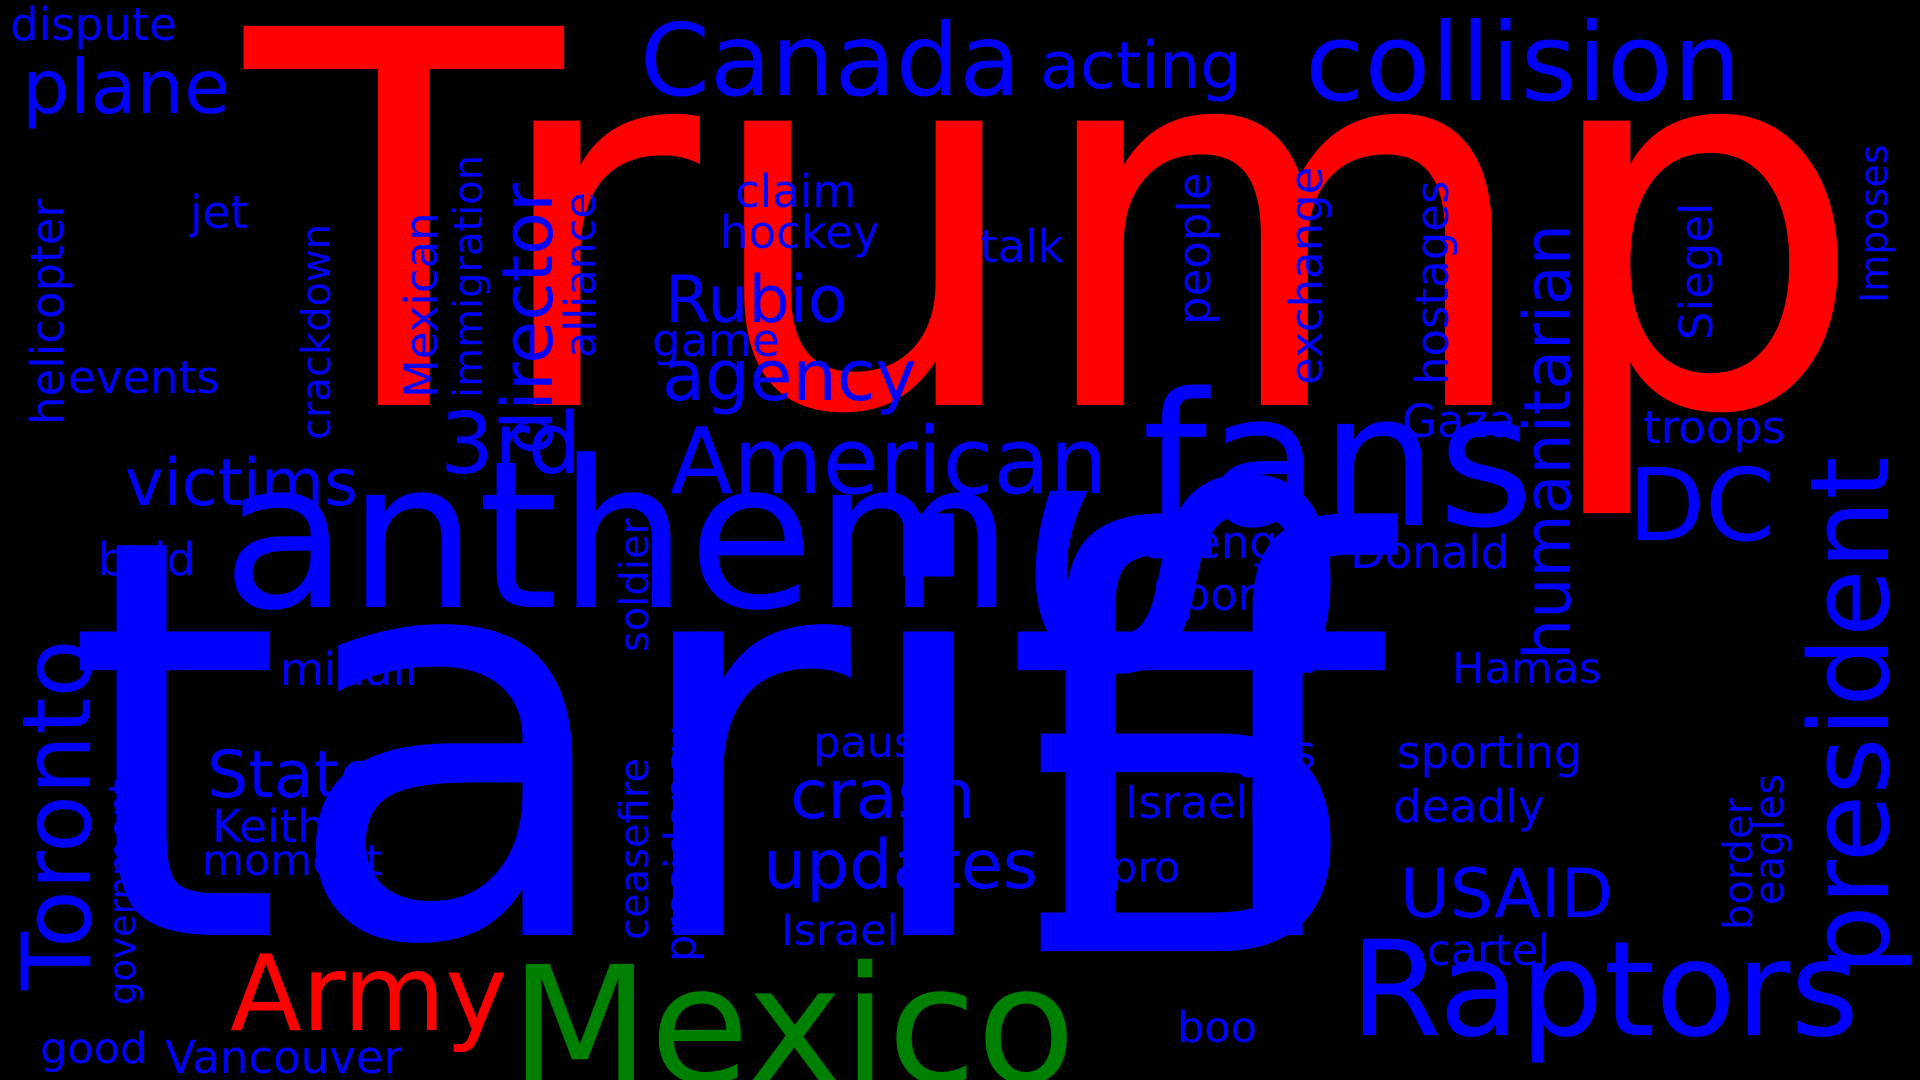 This screenshot has height=1080, width=1920. I want to click on word-changes: changes, so click(1221, 752).